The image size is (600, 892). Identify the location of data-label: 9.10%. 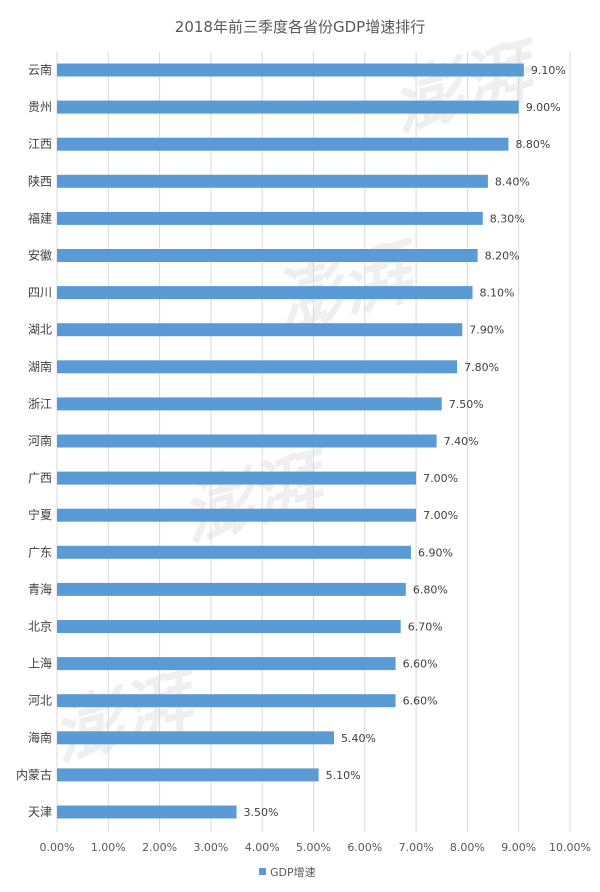
(548, 70).